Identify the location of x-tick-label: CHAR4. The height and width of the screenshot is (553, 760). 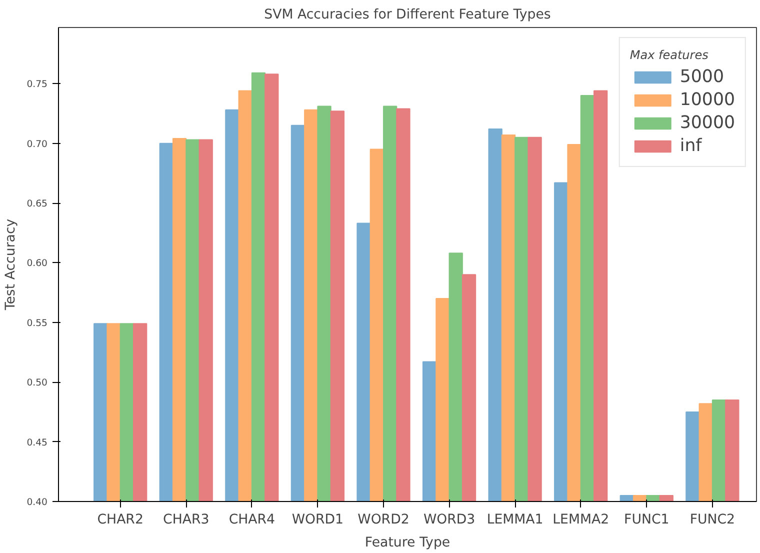
(252, 520).